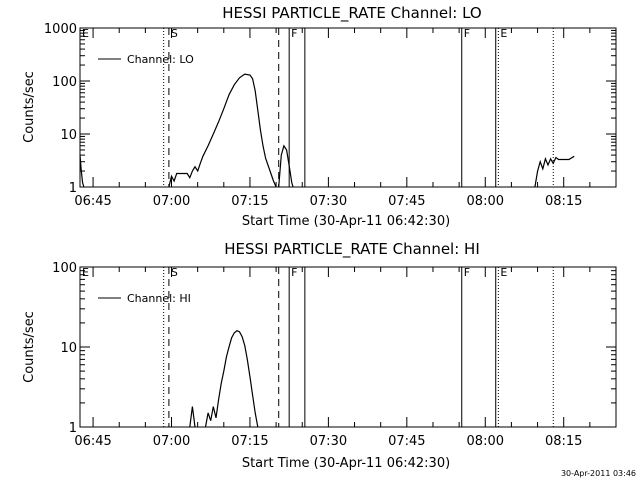  Describe the element at coordinates (598, 473) in the screenshot. I see `footer-timestamp: 30-Apr-2011 03:46` at that location.